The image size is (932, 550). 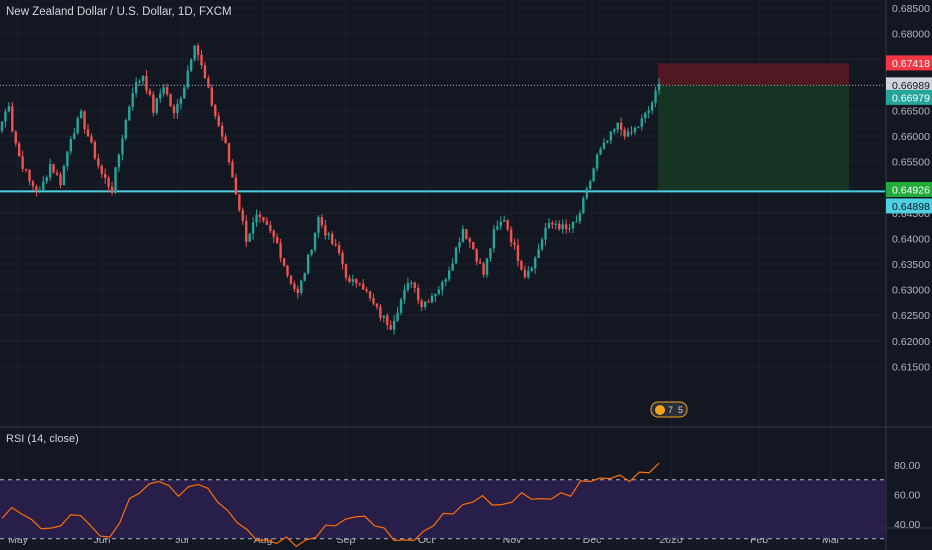 I want to click on price-tag-bg, so click(x=909, y=97).